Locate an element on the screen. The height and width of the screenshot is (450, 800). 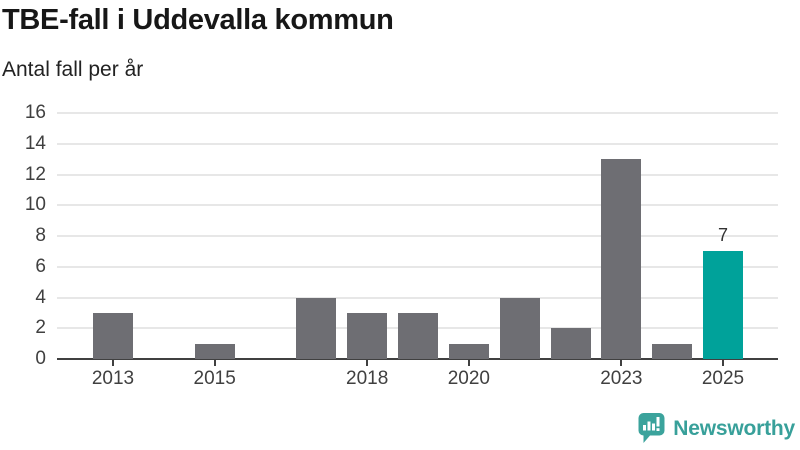
y-axis-tick-label: 4 is located at coordinates (40, 297).